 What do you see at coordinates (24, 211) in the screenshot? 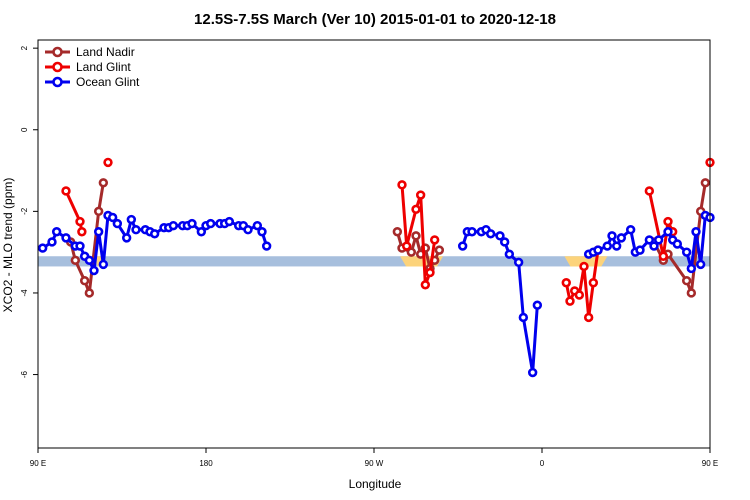
I see `y-tick-label: -2` at bounding box center [24, 211].